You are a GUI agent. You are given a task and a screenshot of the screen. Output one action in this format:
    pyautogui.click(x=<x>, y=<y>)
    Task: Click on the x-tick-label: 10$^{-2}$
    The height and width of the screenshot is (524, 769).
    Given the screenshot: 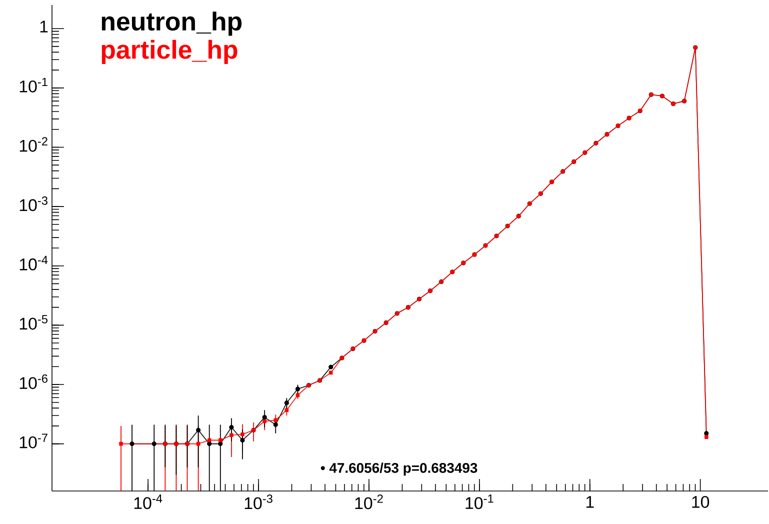 What is the action you would take?
    pyautogui.click(x=369, y=502)
    